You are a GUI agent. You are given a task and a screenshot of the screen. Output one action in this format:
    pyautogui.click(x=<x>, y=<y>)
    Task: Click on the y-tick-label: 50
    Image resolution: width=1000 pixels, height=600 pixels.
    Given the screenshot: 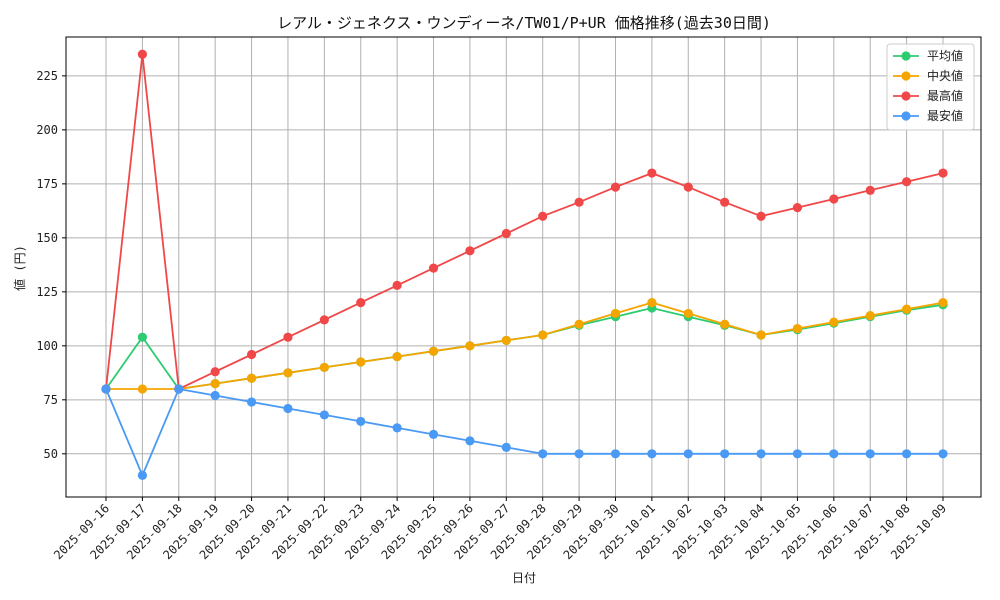 What is the action you would take?
    pyautogui.click(x=51, y=454)
    